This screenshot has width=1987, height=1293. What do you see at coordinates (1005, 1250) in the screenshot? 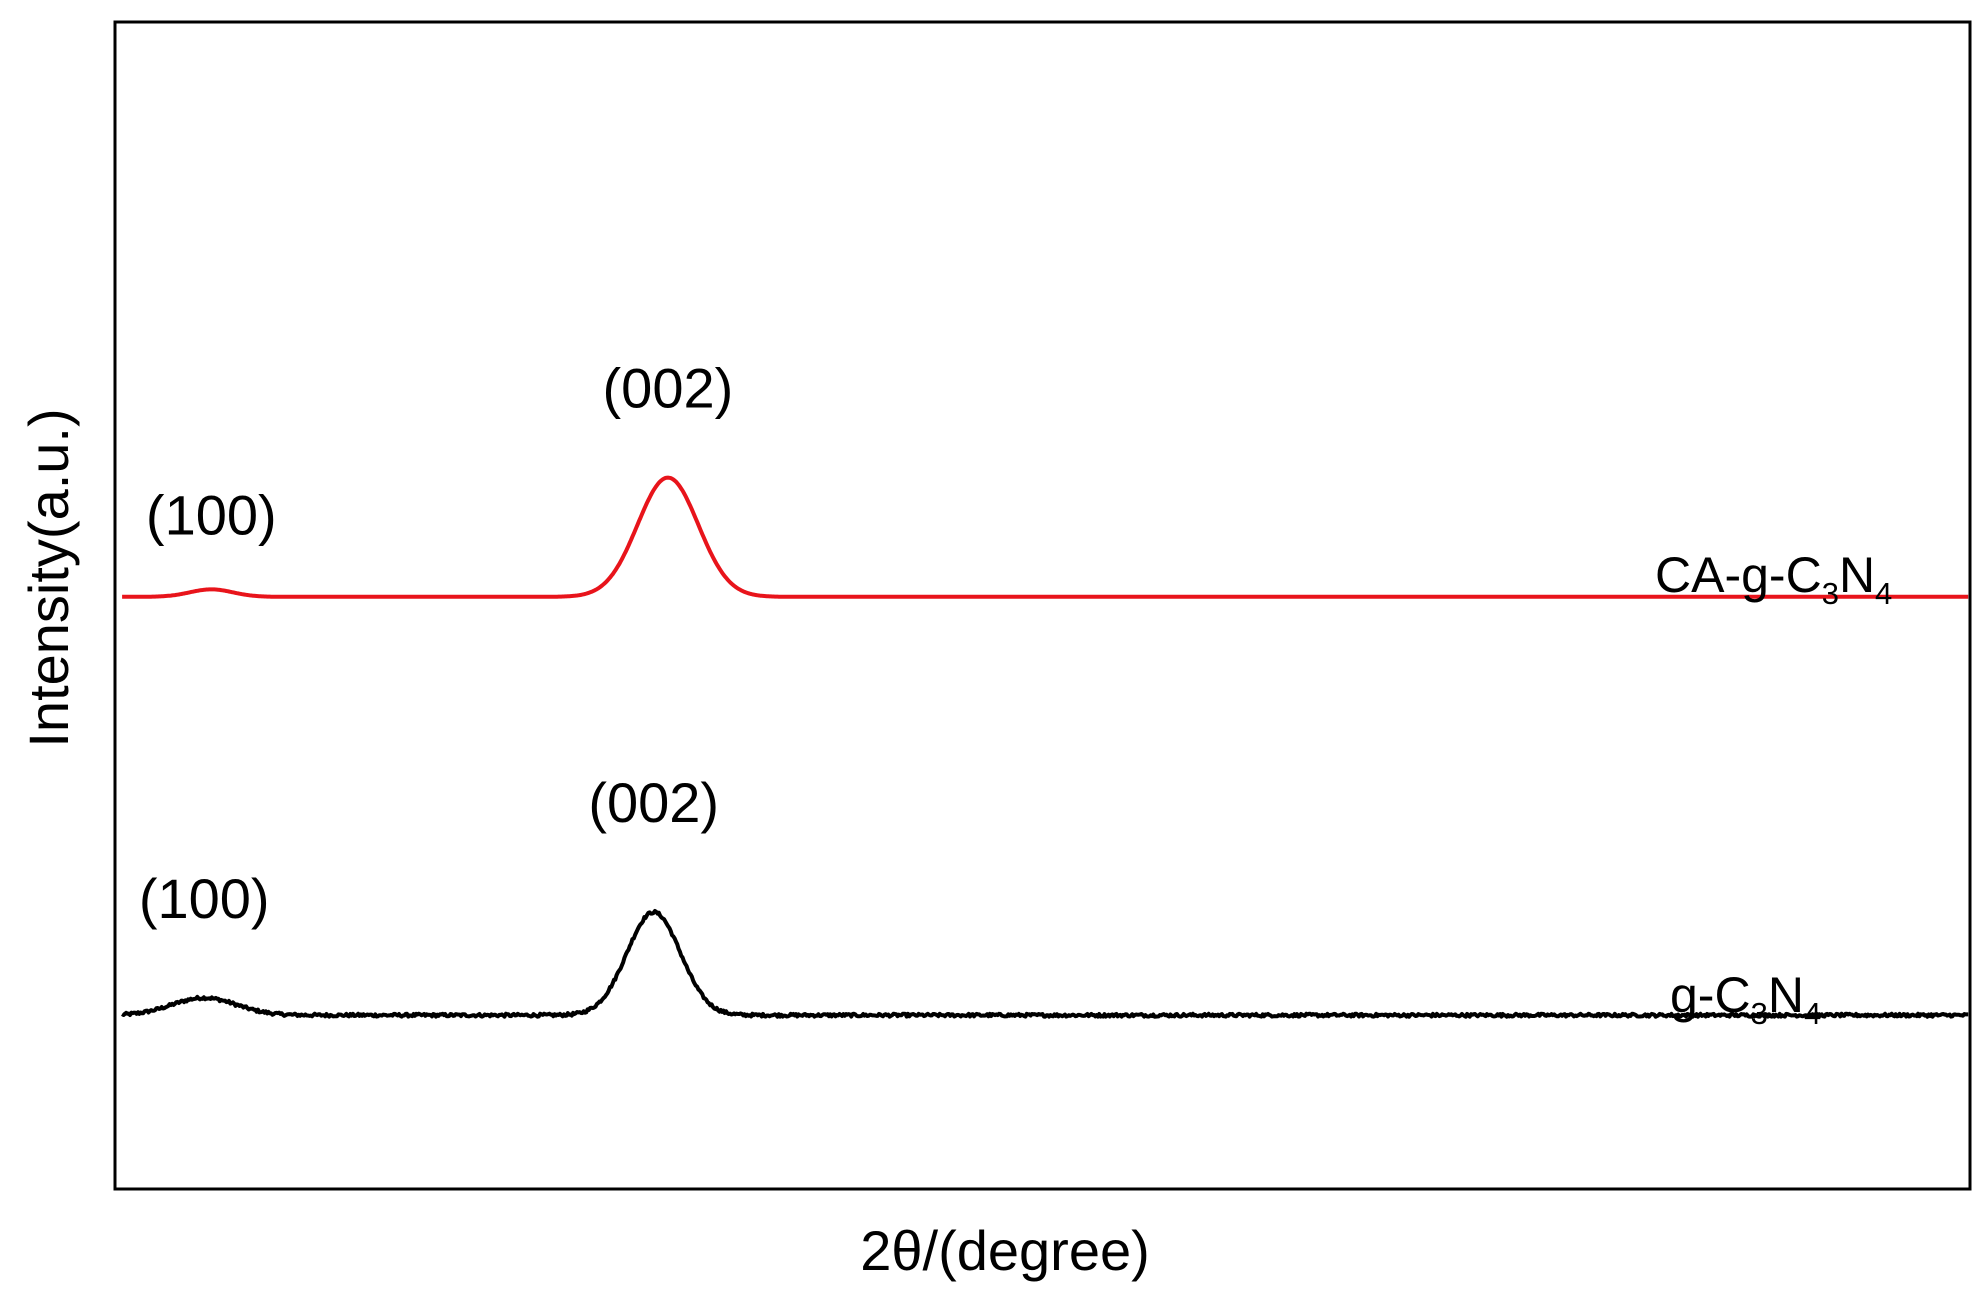
I see `x-axis-label: 2θ/(degree)` at bounding box center [1005, 1250].